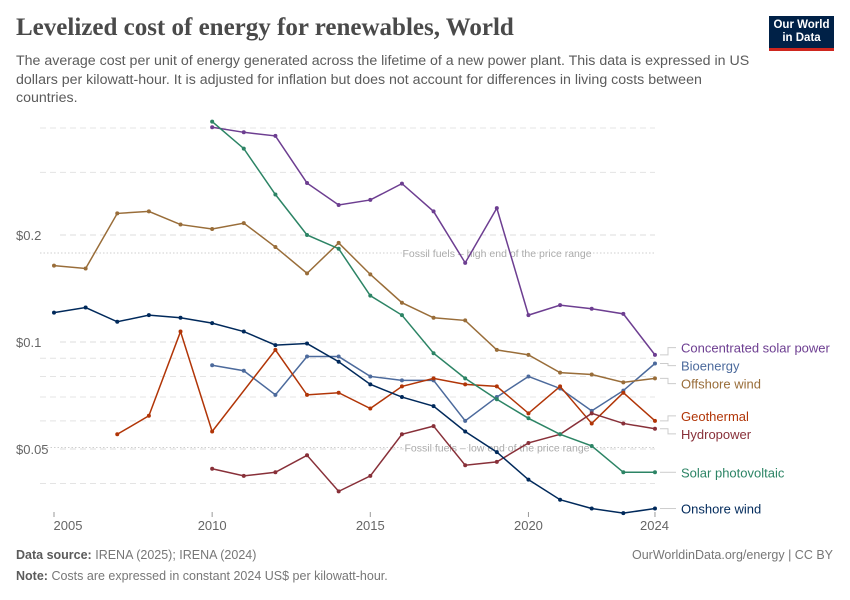 Image resolution: width=850 pixels, height=600 pixels. What do you see at coordinates (370, 525) in the screenshot?
I see `x-tick-label: 2015` at bounding box center [370, 525].